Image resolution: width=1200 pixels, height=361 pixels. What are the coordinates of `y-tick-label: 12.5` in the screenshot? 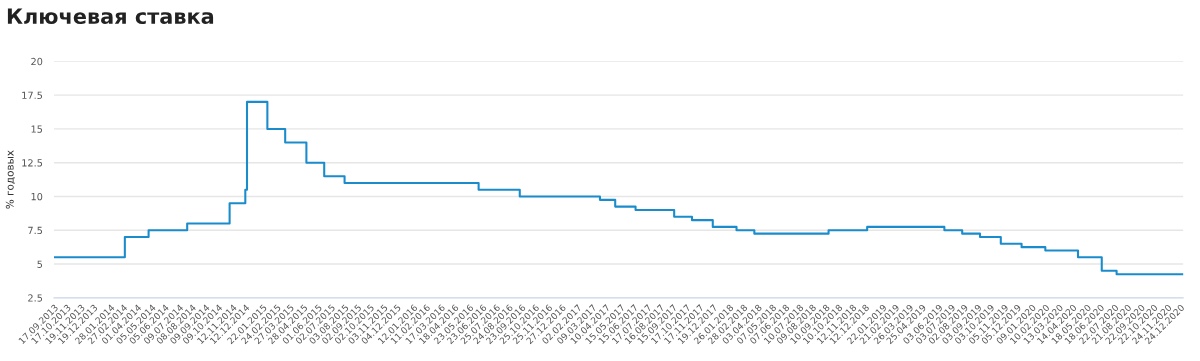 It's located at (32, 163).